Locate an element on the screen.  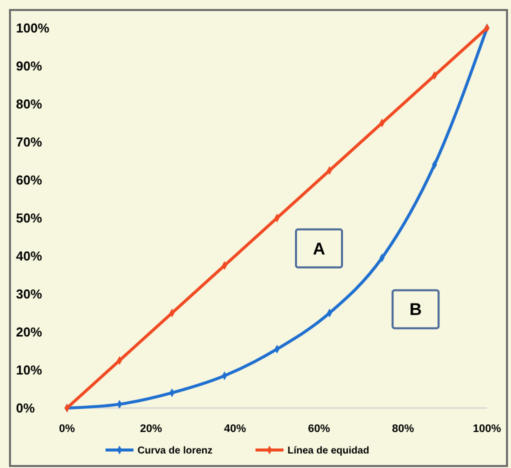
annotation: A is located at coordinates (319, 248).